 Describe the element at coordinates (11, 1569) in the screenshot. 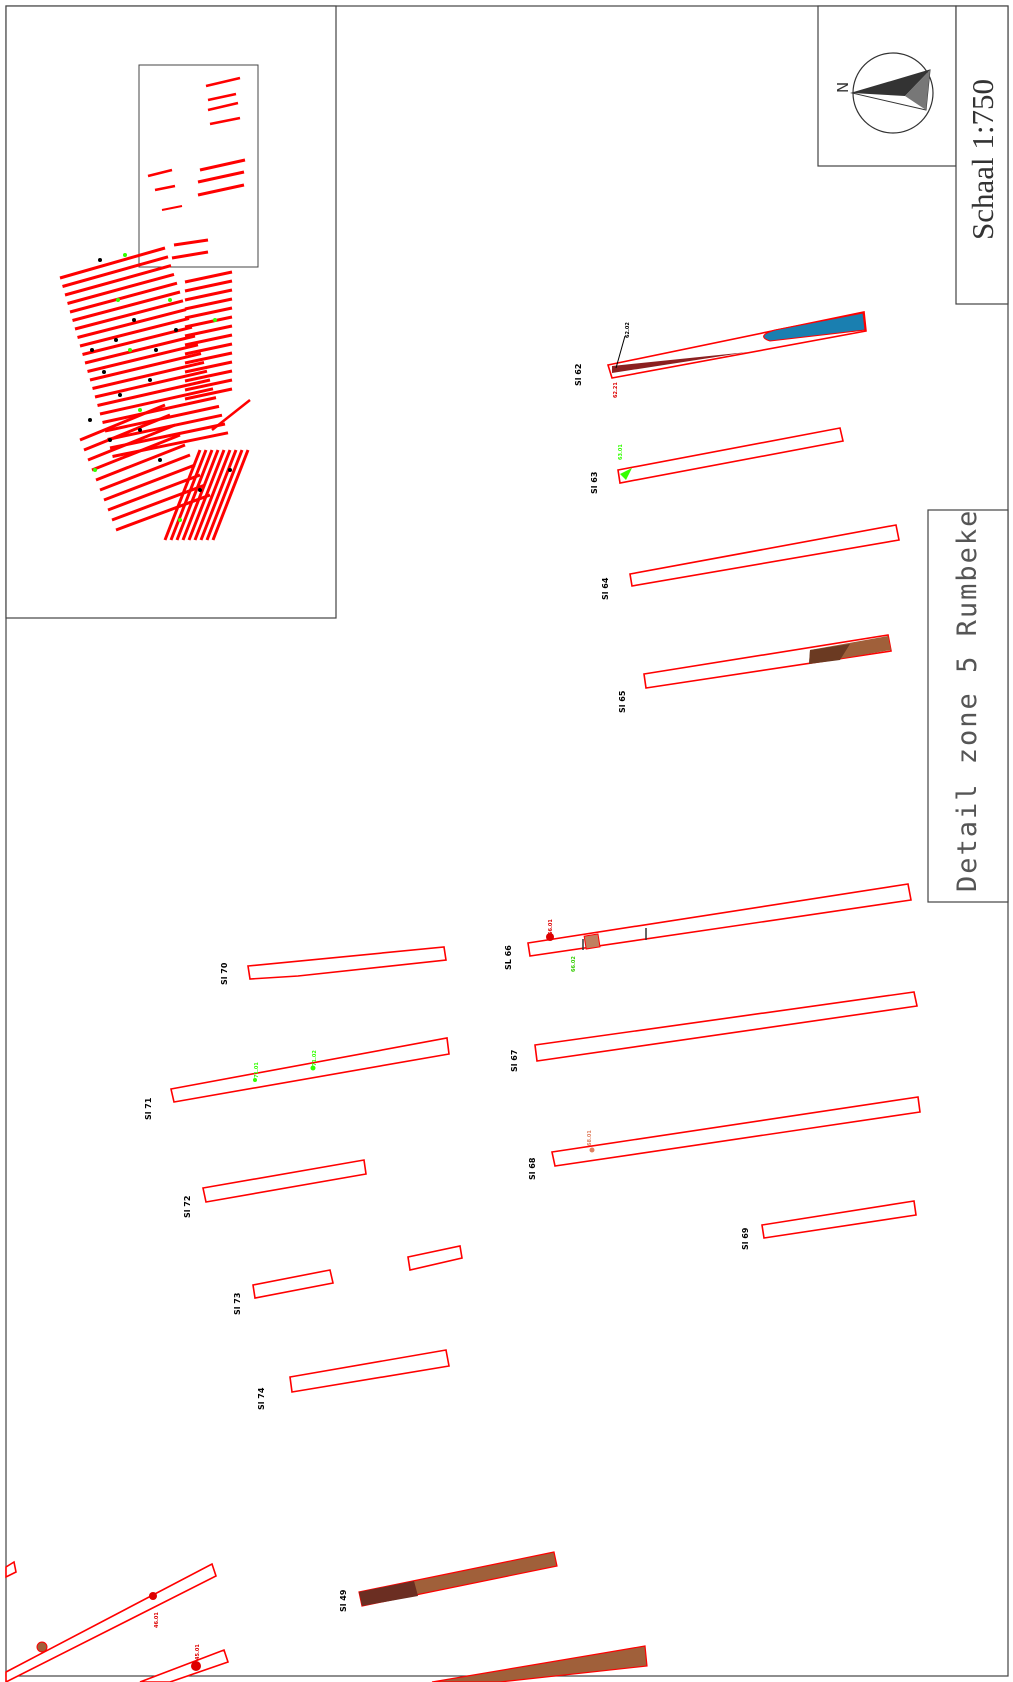

I see `trench-left-edge` at that location.